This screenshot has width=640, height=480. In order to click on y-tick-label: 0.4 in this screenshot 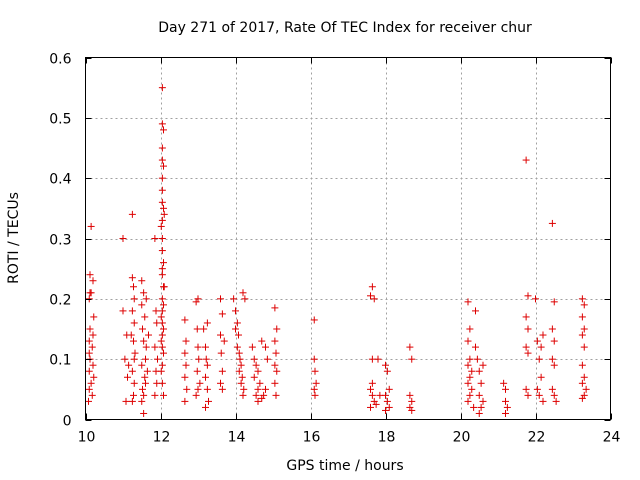, I will do `click(60, 180)`.